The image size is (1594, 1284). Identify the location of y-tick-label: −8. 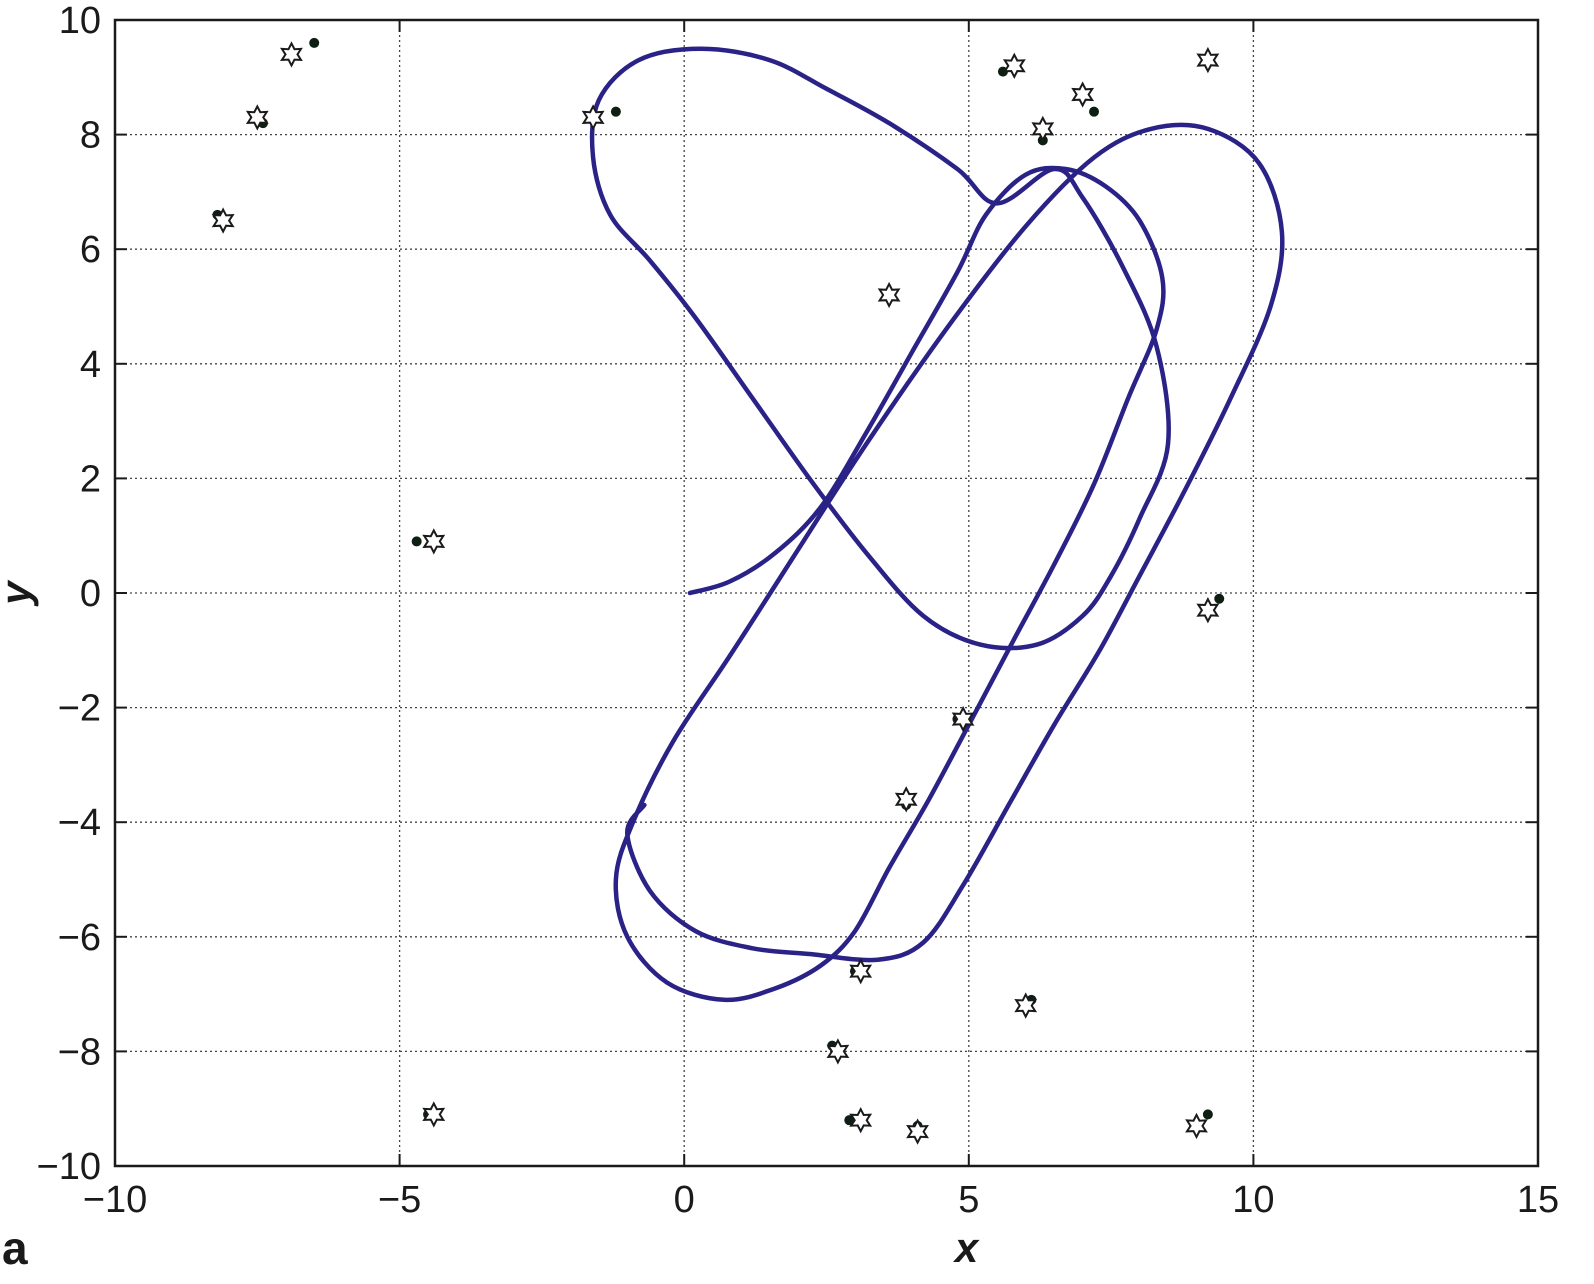
(79, 1052).